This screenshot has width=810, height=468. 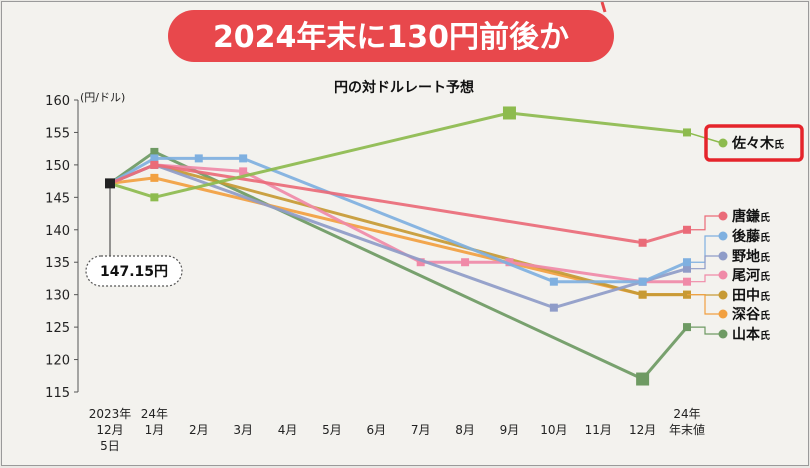 I want to click on legend-item-尾河: 尾河氏, so click(x=728, y=275).